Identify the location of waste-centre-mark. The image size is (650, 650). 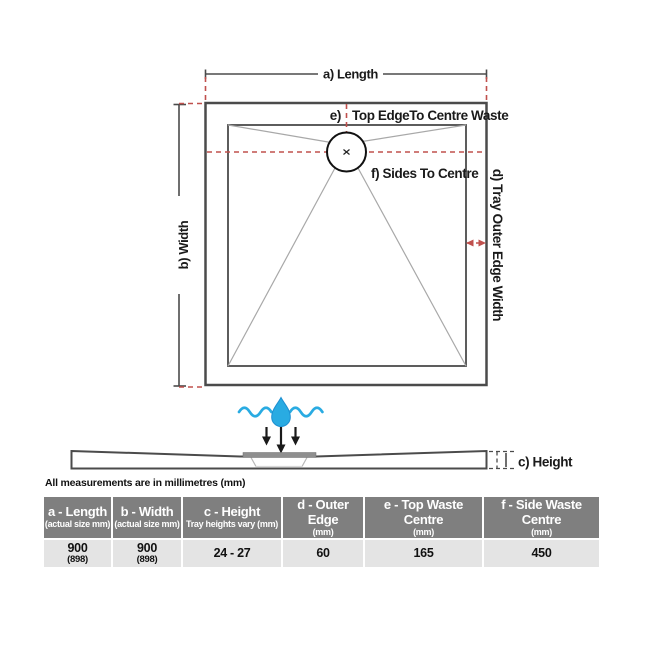
(346, 152).